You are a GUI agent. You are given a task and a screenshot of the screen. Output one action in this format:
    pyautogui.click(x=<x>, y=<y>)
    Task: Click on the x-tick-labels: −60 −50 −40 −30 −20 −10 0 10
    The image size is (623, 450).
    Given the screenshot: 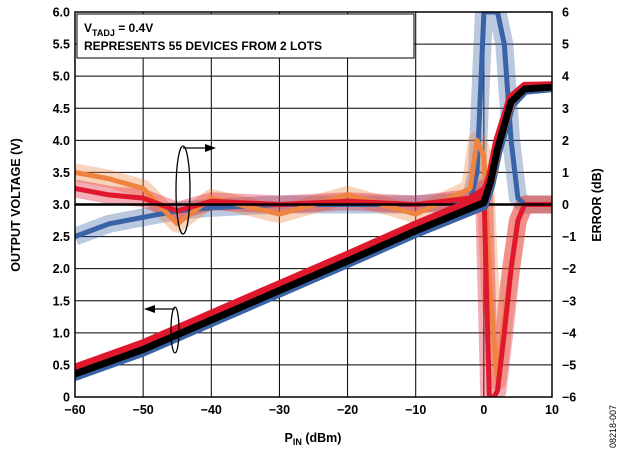 What is the action you would take?
    pyautogui.click(x=311, y=410)
    